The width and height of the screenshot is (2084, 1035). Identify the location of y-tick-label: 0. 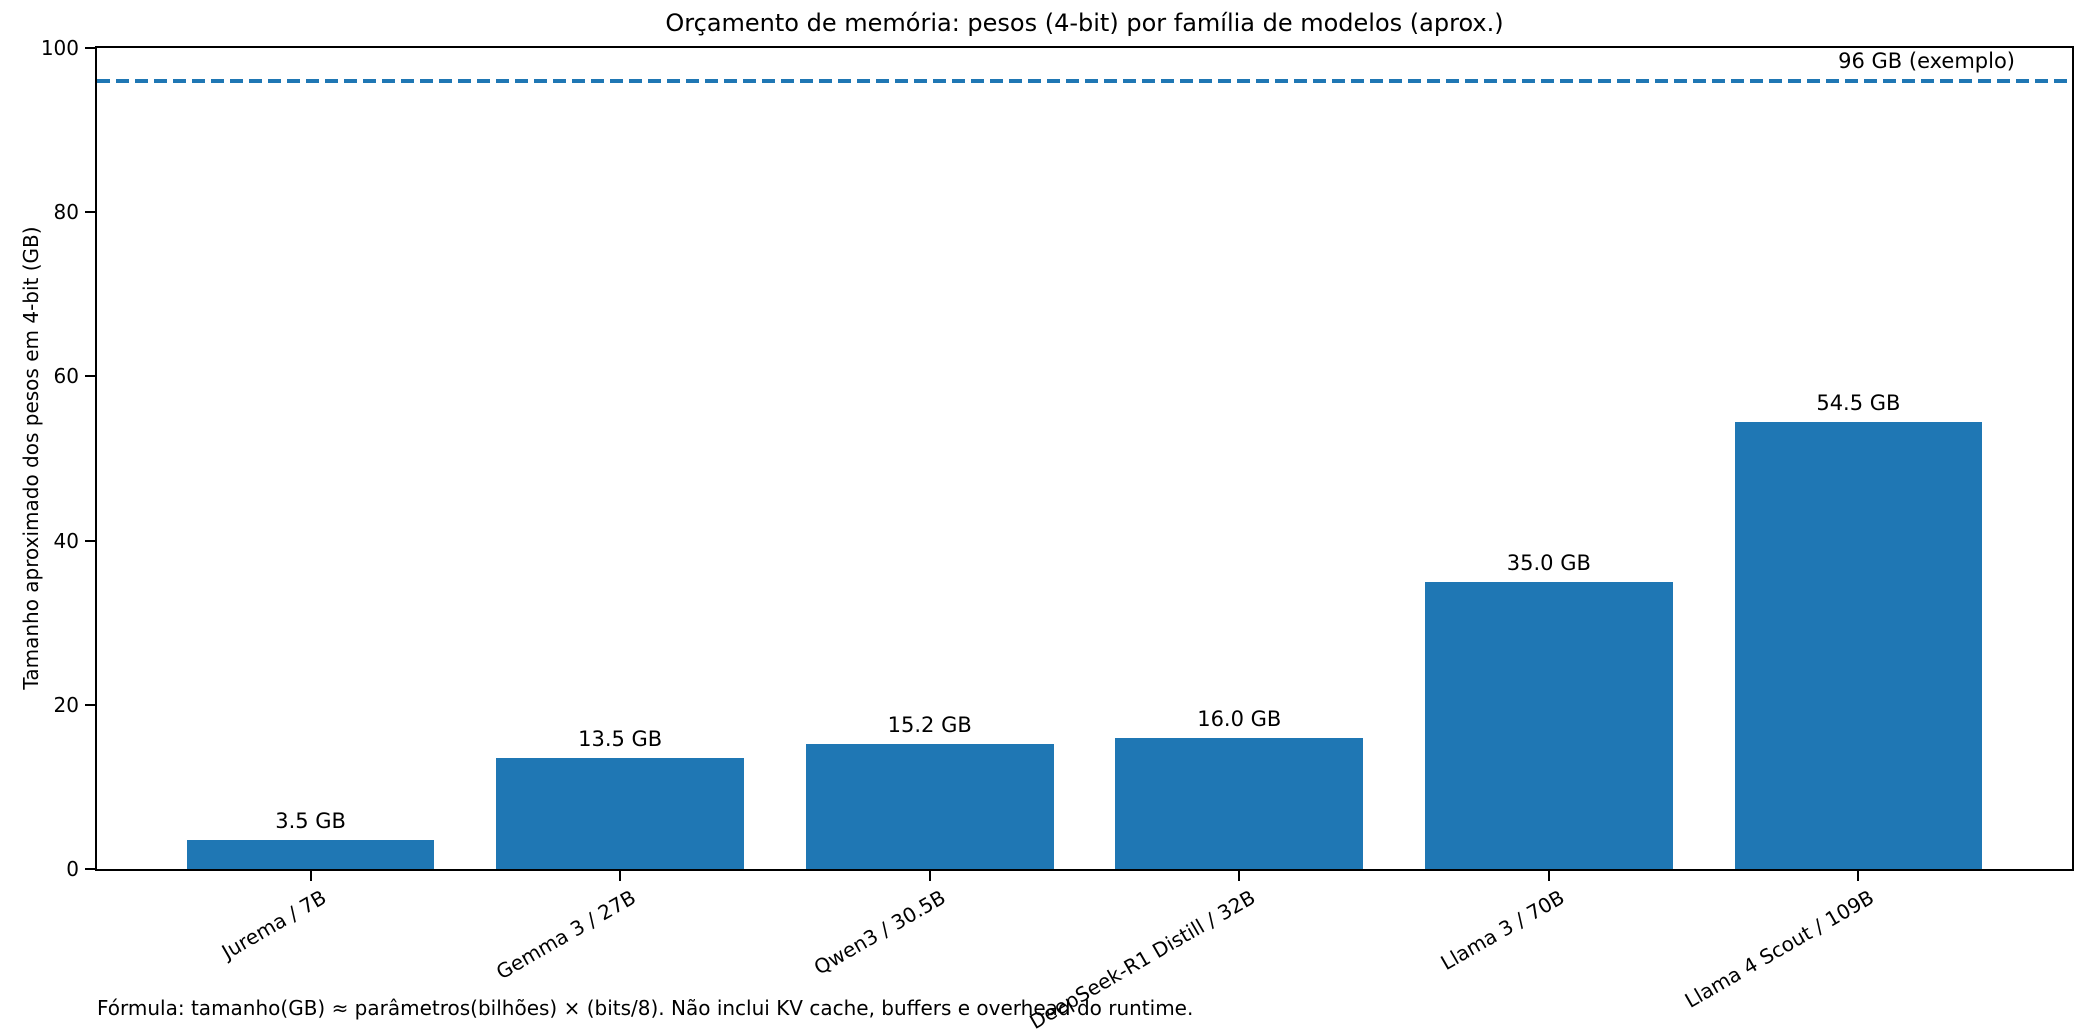
(72, 869).